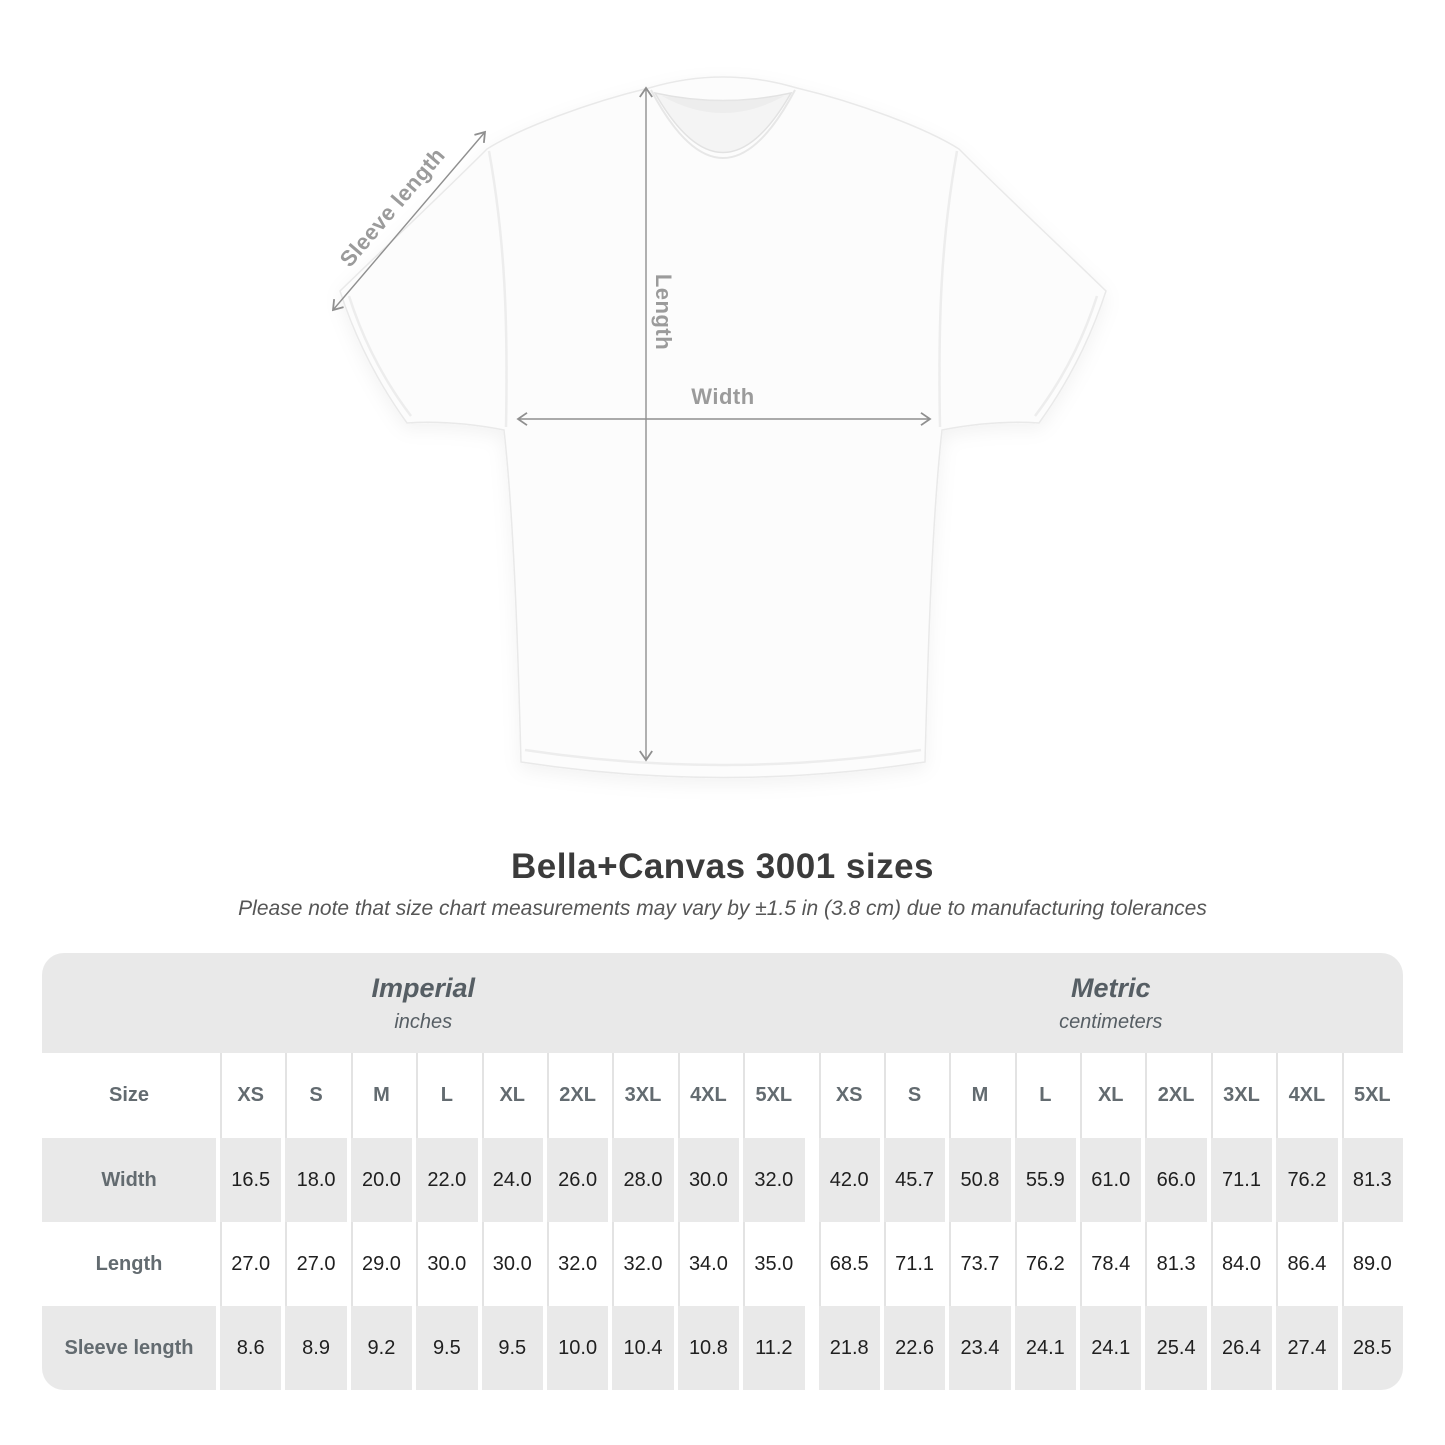  I want to click on measurement-cell: 22.0, so click(447, 1180).